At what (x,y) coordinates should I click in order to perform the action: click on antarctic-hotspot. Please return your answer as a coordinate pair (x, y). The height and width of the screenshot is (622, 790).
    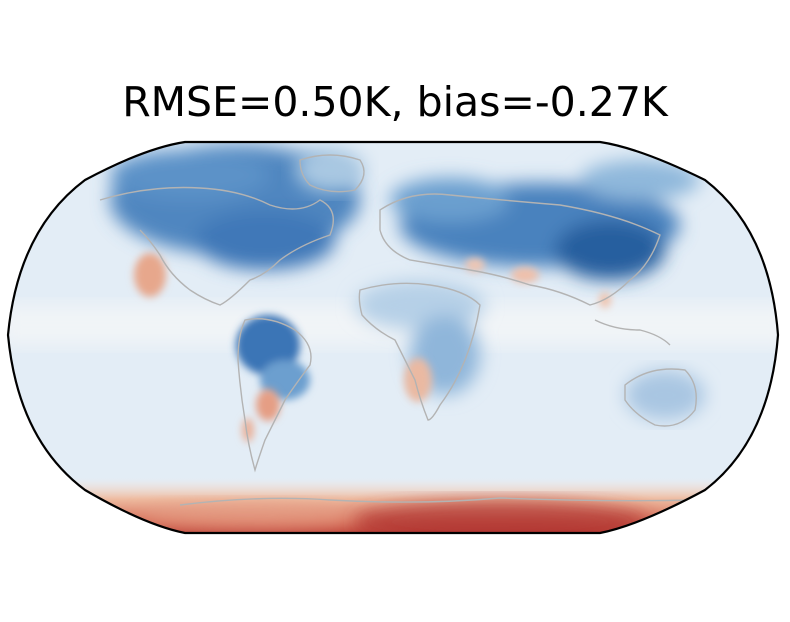
    Looking at the image, I should click on (500, 516).